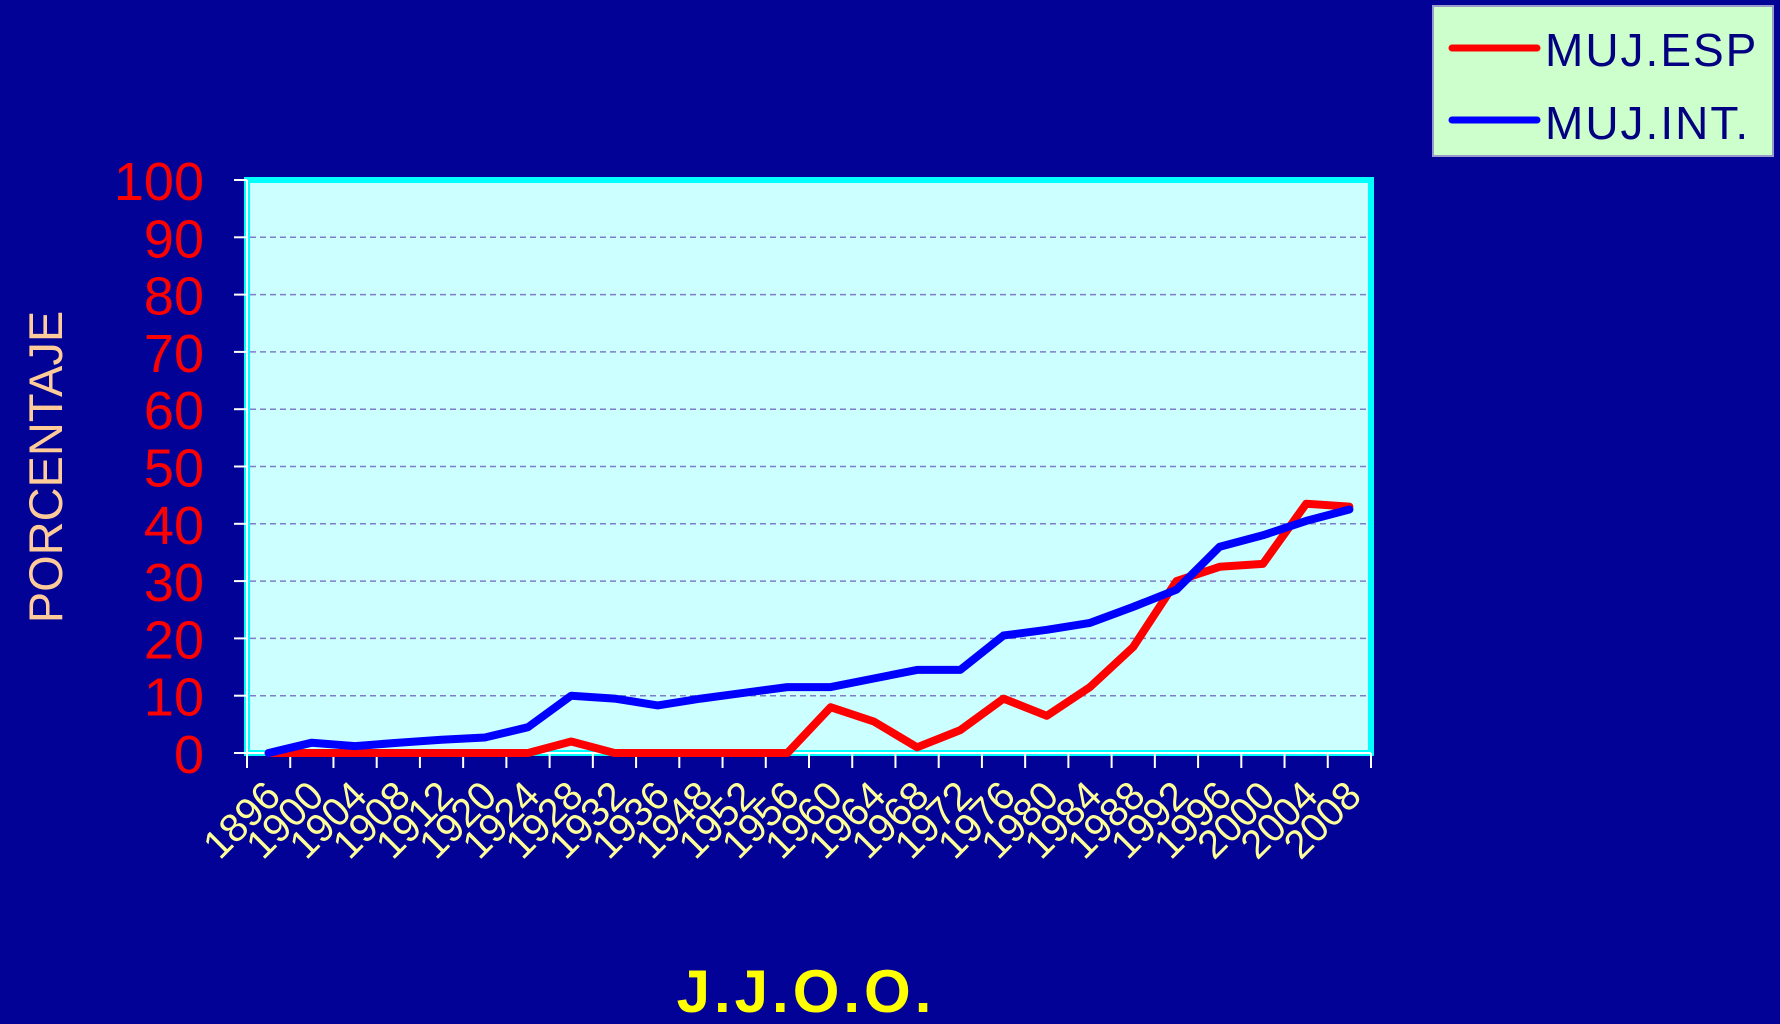 This screenshot has width=1780, height=1024. What do you see at coordinates (174, 469) in the screenshot?
I see `y-tick-label: 50` at bounding box center [174, 469].